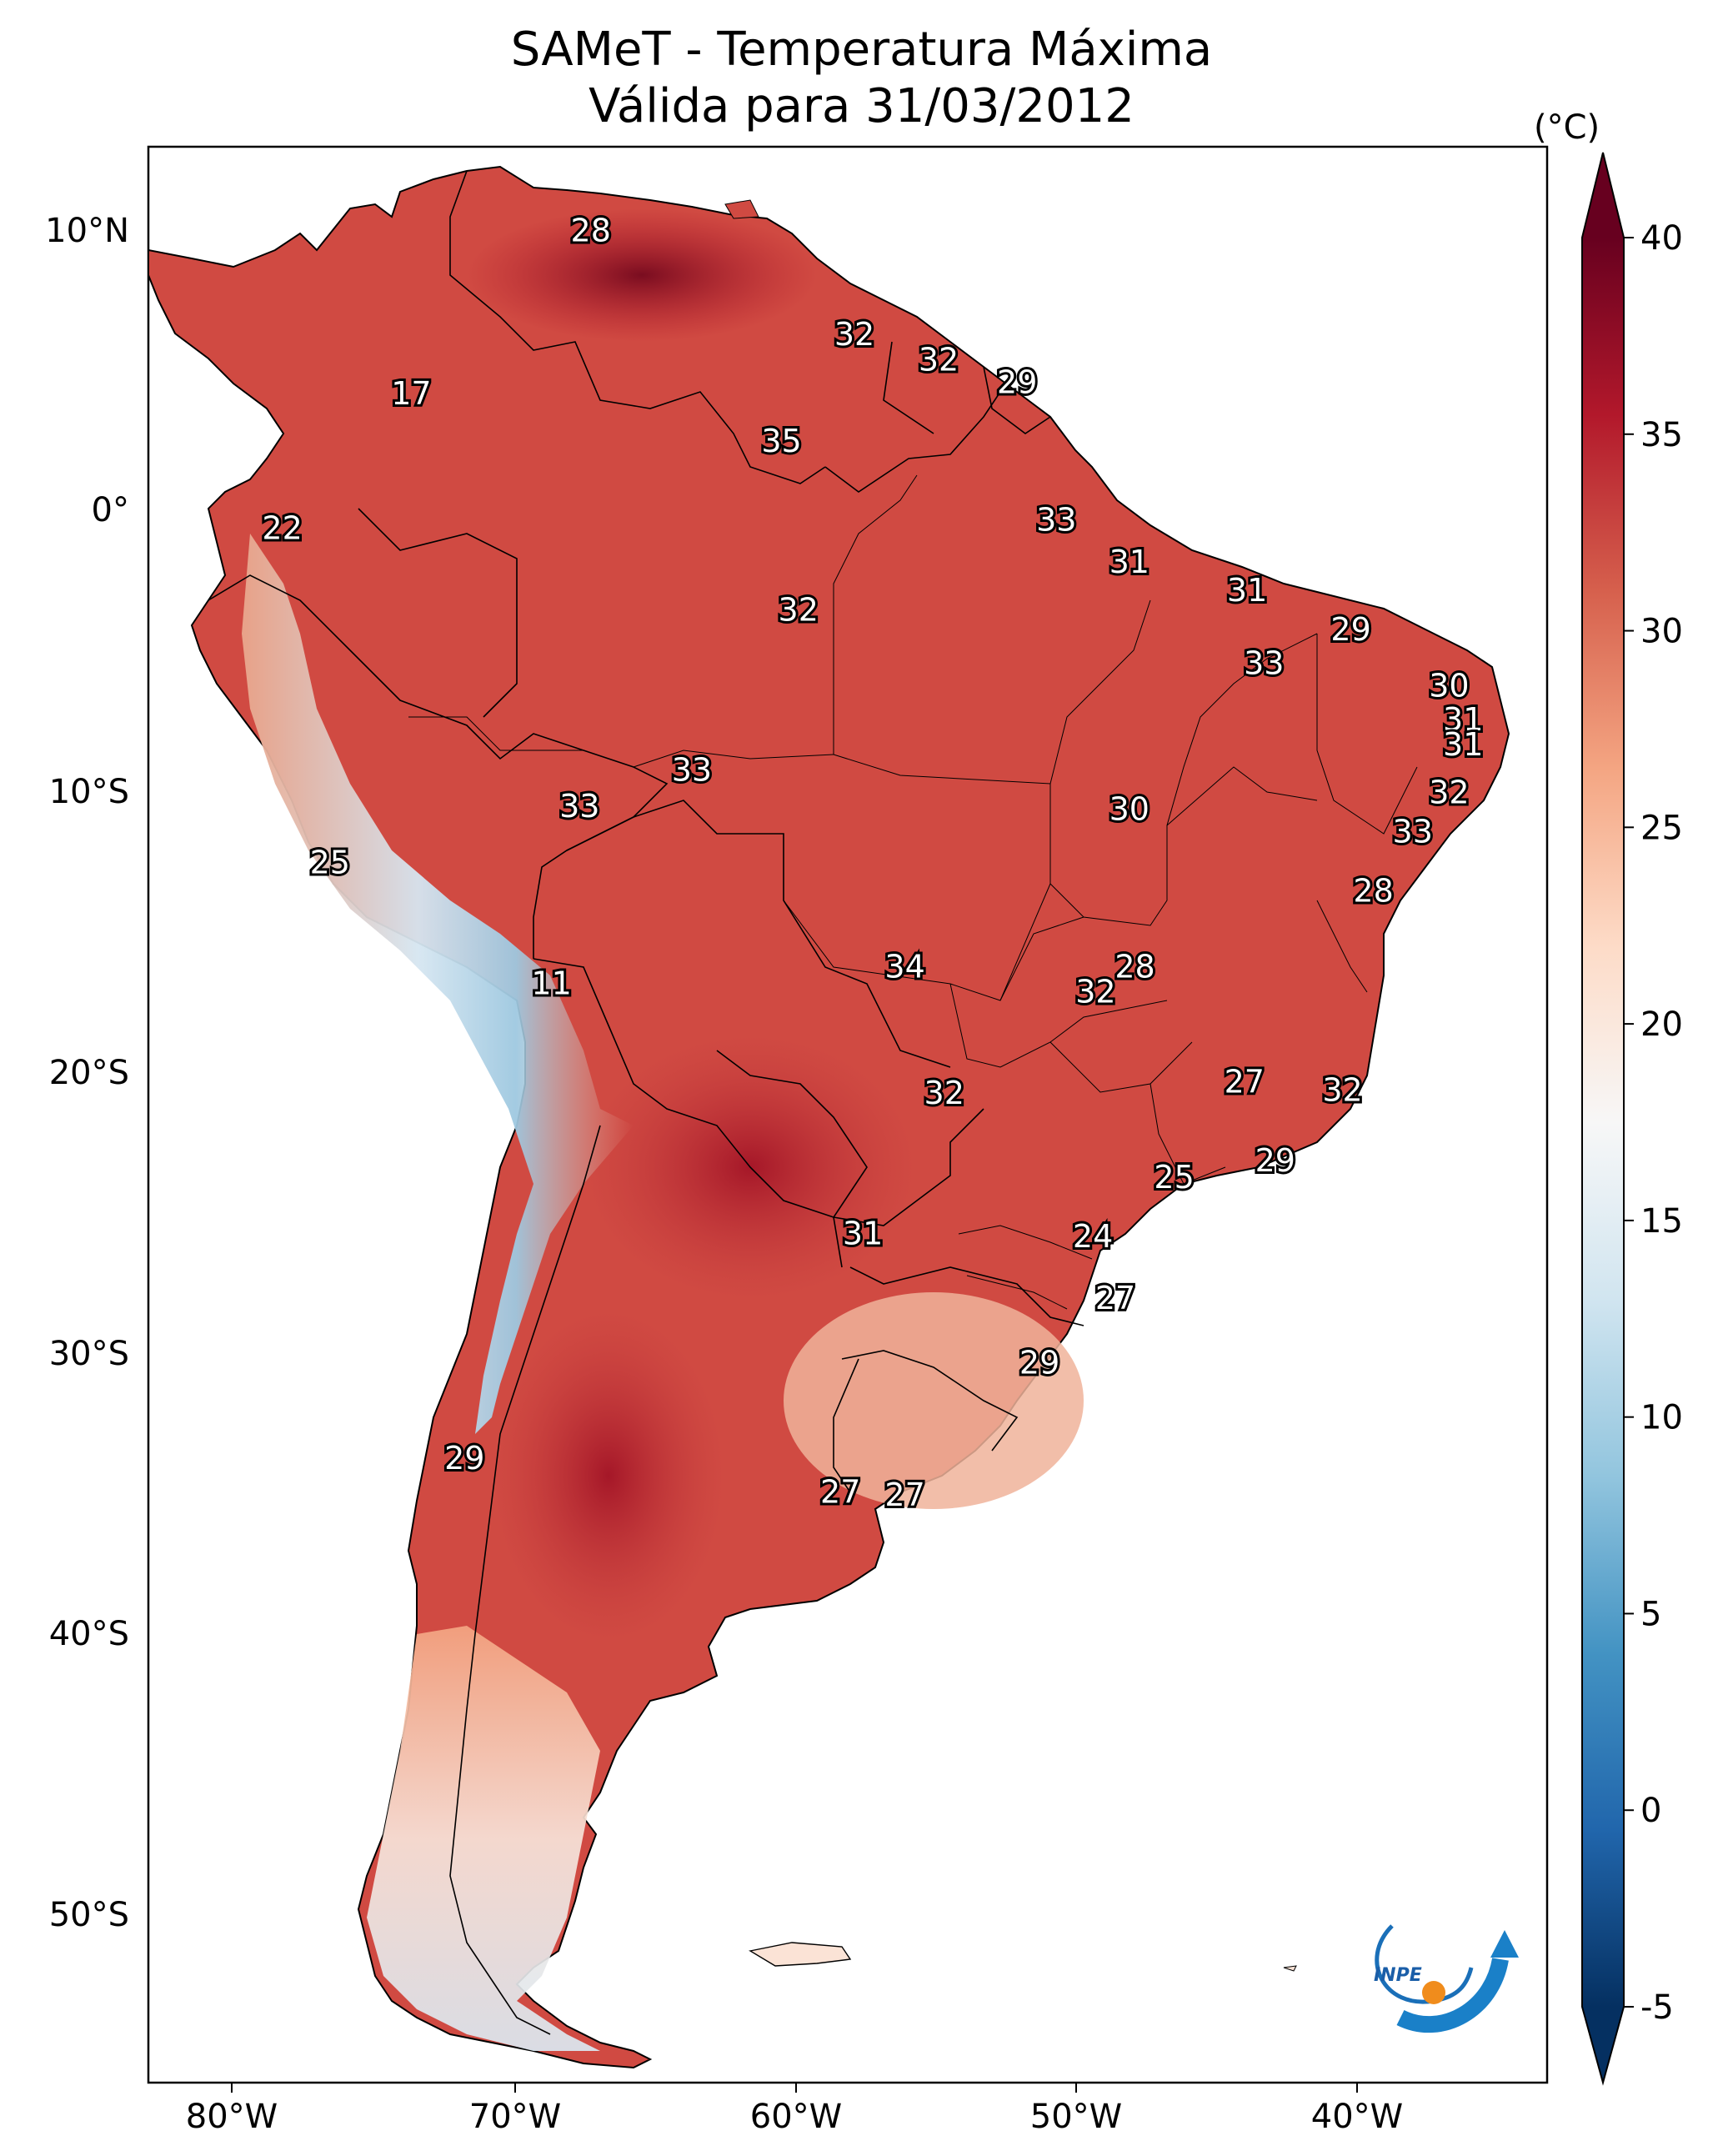 This screenshot has height=2156, width=1723. Describe the element at coordinates (796, 2117) in the screenshot. I see `lon-tick-60w: 60°W` at that location.